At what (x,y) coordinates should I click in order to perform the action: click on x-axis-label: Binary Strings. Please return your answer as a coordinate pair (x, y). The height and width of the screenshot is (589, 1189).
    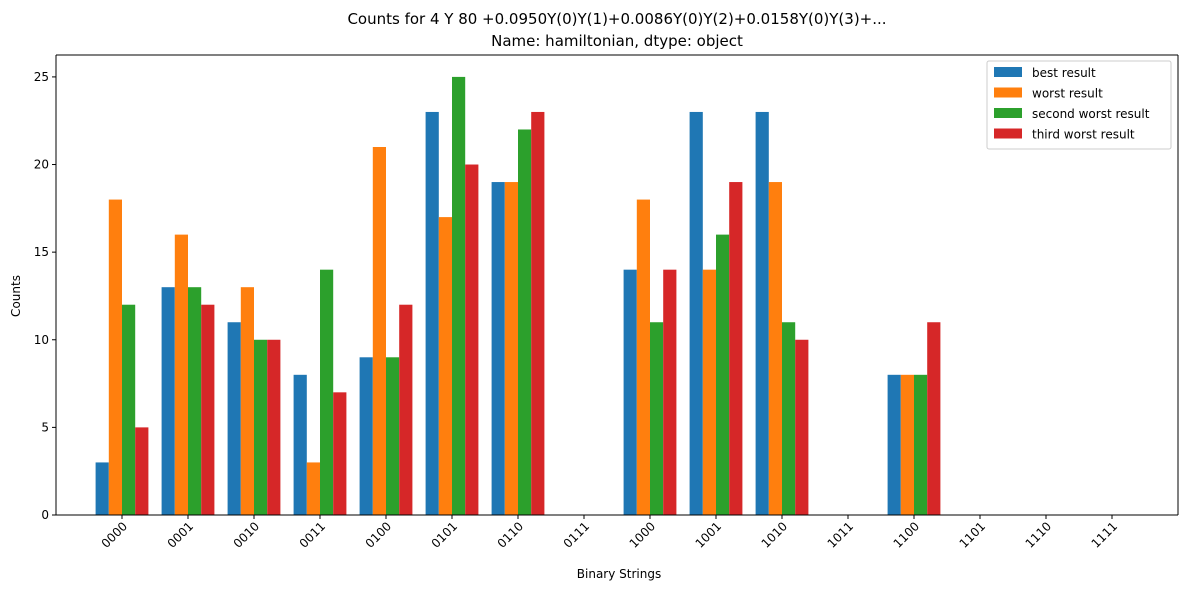
    Looking at the image, I should click on (619, 574).